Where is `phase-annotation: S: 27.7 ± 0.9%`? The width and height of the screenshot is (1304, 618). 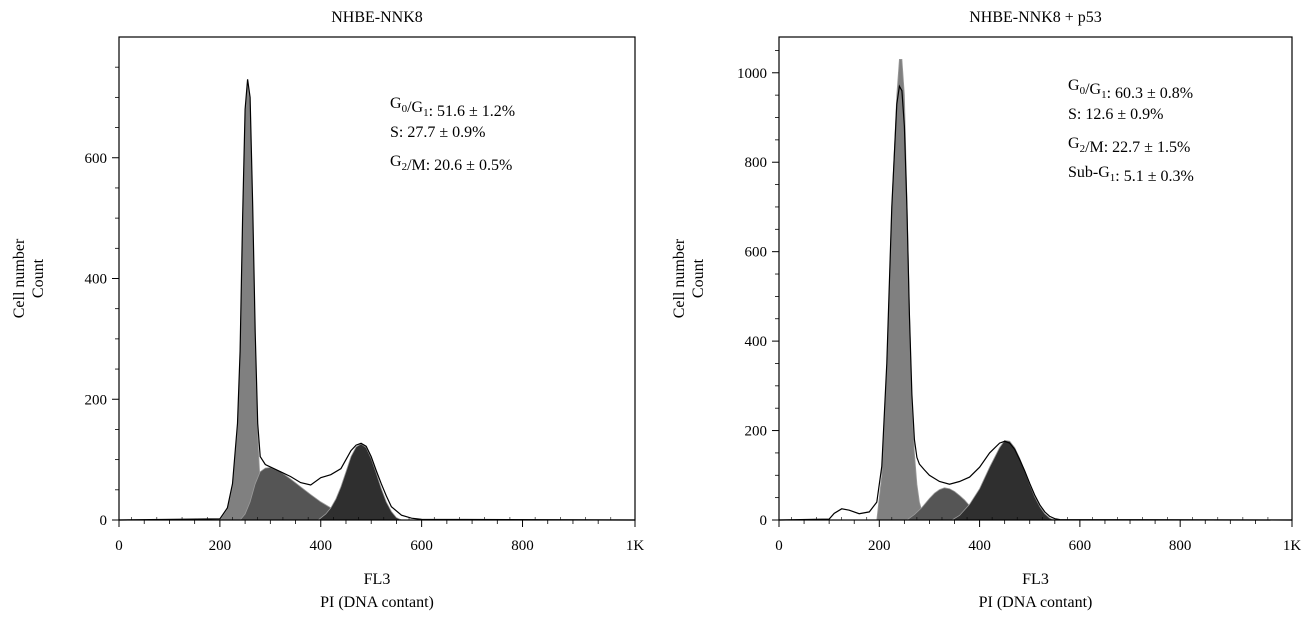 phase-annotation: S: 27.7 ± 0.9% is located at coordinates (437, 132).